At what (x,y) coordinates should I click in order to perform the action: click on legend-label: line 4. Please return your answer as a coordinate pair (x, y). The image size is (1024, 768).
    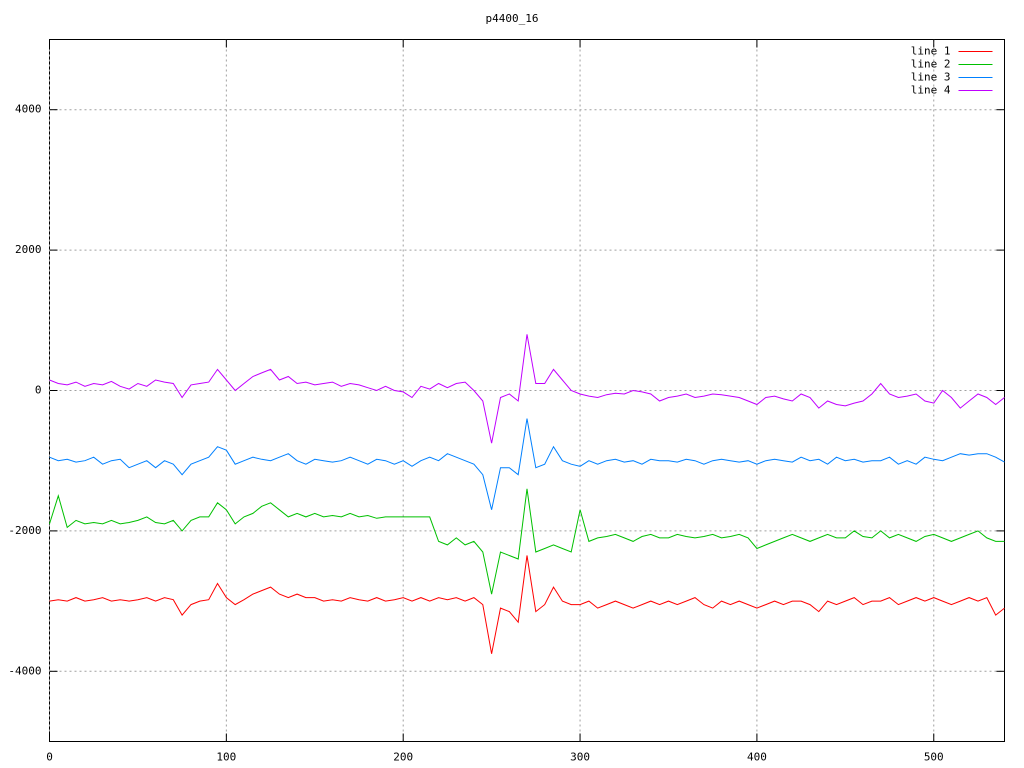
    Looking at the image, I should click on (931, 90).